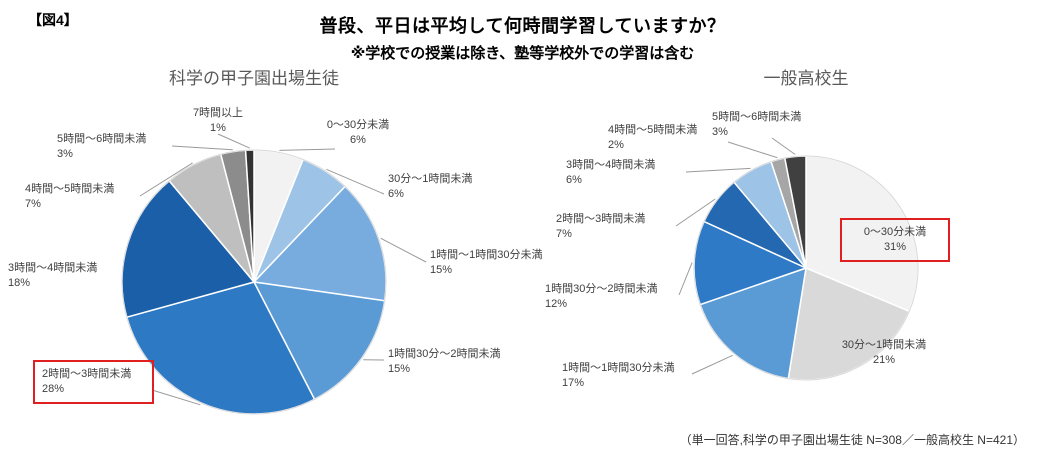  I want to click on right-chart-title: 一般高校生, so click(806, 78).